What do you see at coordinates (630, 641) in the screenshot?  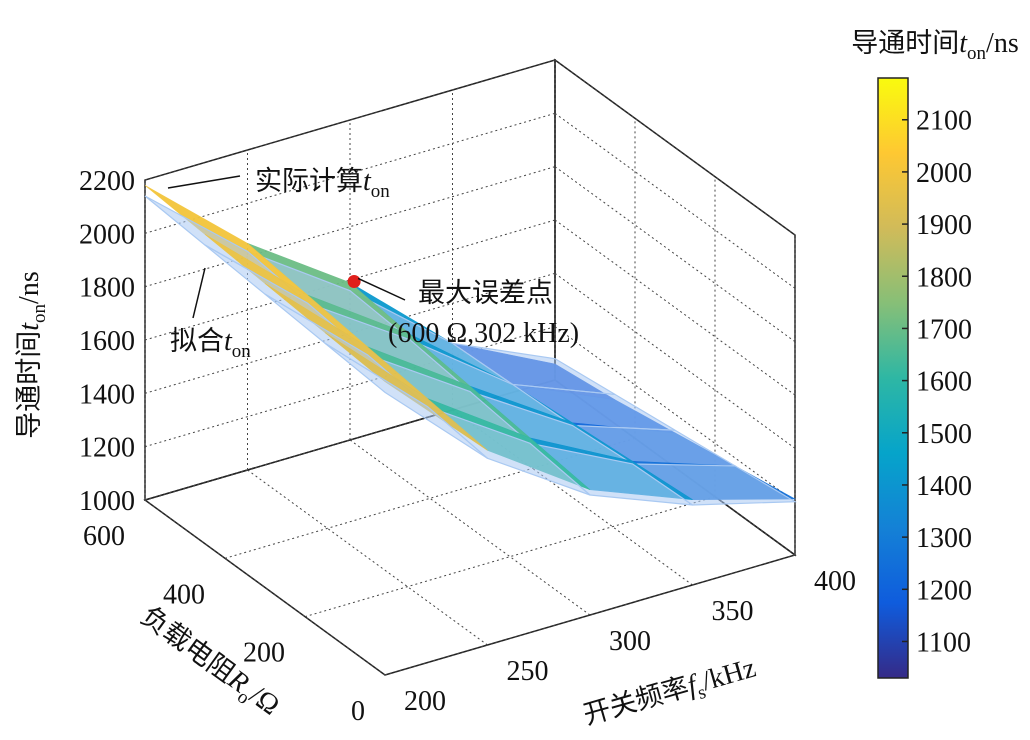 I see `x-tick-label: 300` at bounding box center [630, 641].